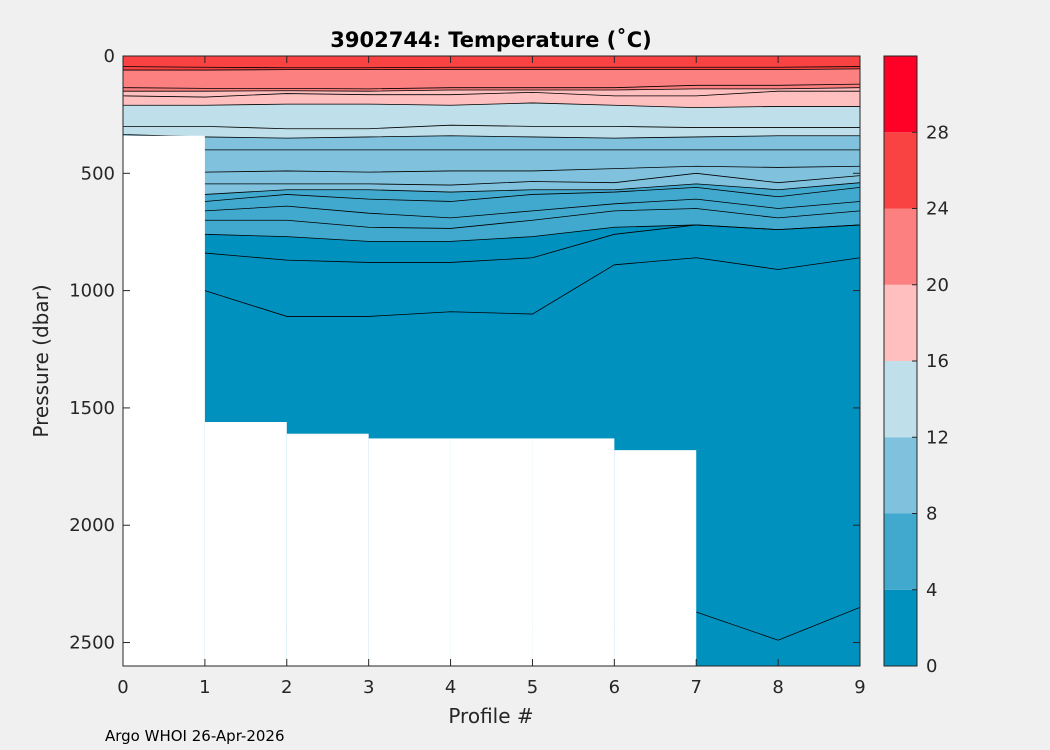 This screenshot has height=750, width=1050. I want to click on y-tick-label: 1000, so click(92, 291).